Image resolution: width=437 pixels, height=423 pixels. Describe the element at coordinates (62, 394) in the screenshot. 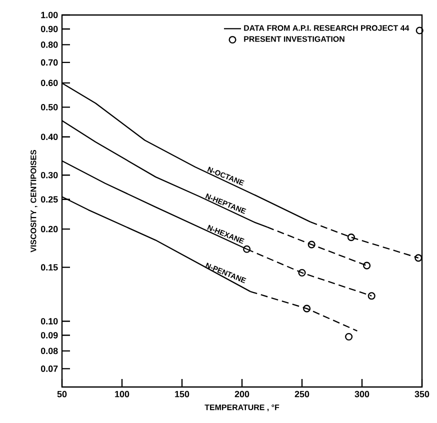

I see `x-tick-label: 50` at that location.